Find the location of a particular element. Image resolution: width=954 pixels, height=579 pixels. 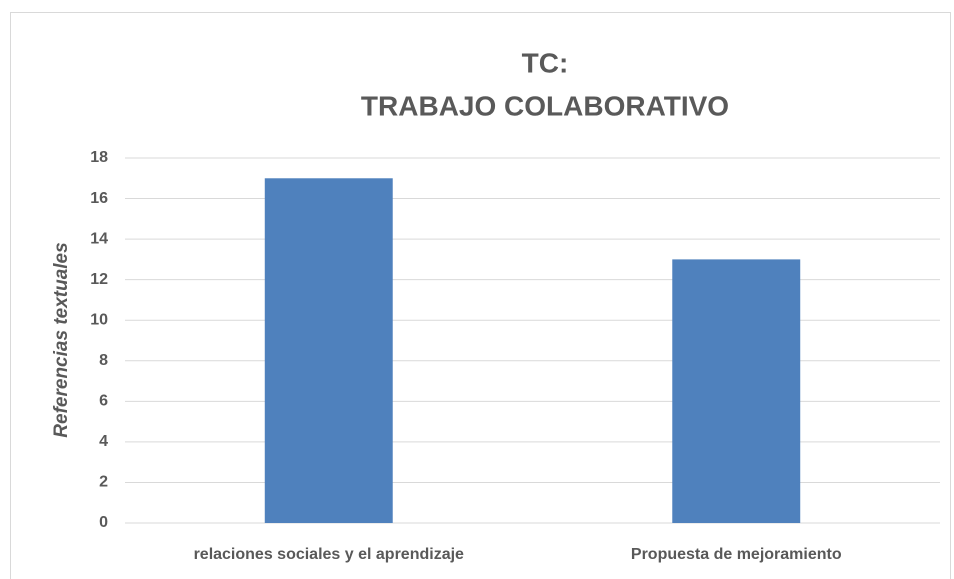

y-axis-label: Referencias textuales is located at coordinates (61, 339).